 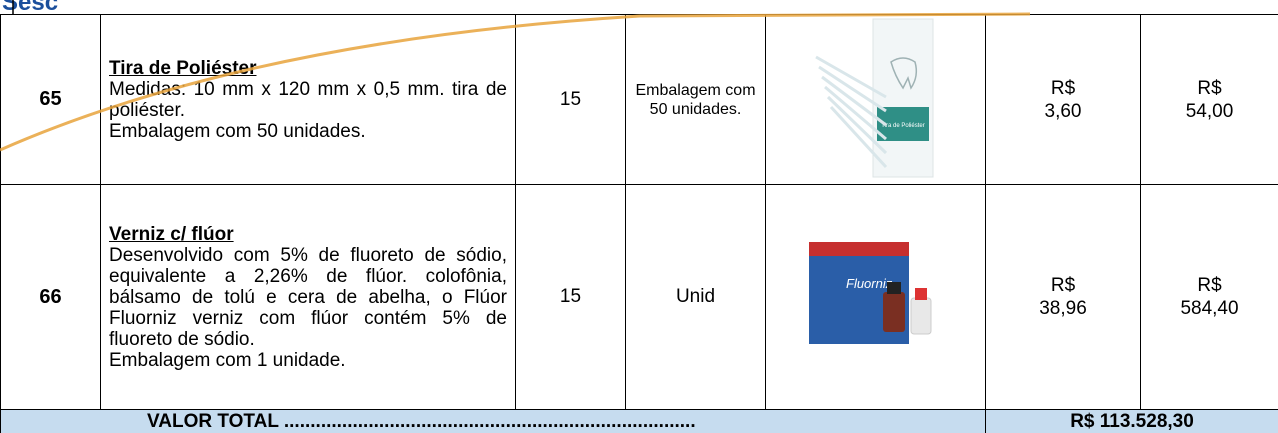 I want to click on package-box, so click(x=902, y=98).